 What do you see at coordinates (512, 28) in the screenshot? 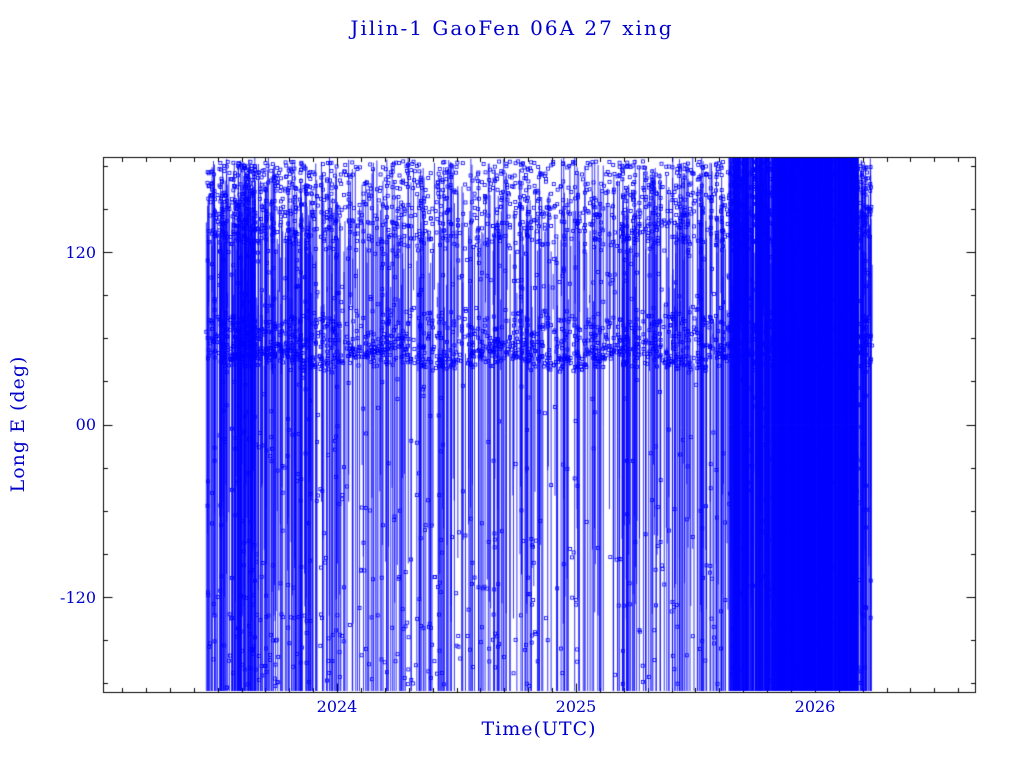
I see `chart-title: Jilin-1 GaoFen 06A 27 xing` at bounding box center [512, 28].